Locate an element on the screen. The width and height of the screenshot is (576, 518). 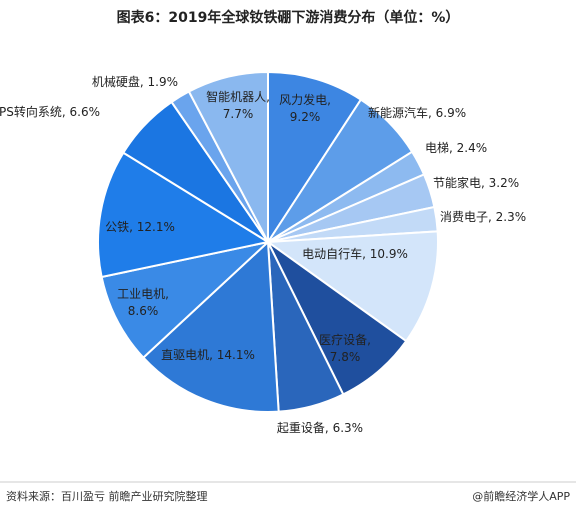
data-label: 直驱电机, 14.1% is located at coordinates (208, 355).